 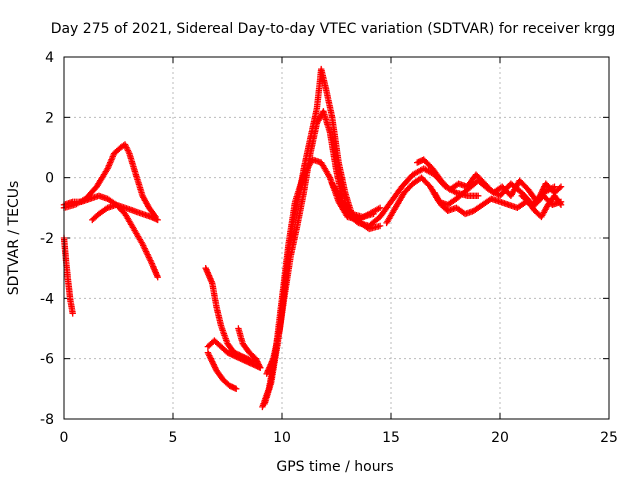 I want to click on x-tick-label: 20, so click(x=500, y=438).